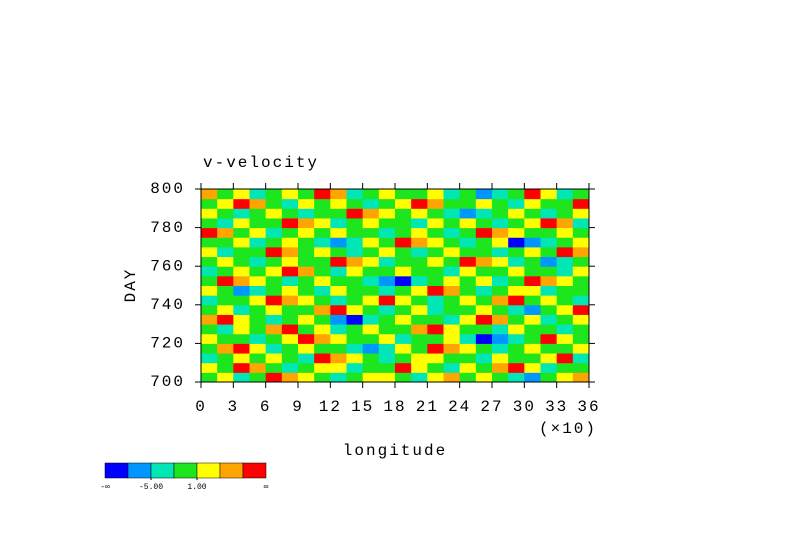  Describe the element at coordinates (167, 189) in the screenshot. I see `y-tick-label: 800` at that location.